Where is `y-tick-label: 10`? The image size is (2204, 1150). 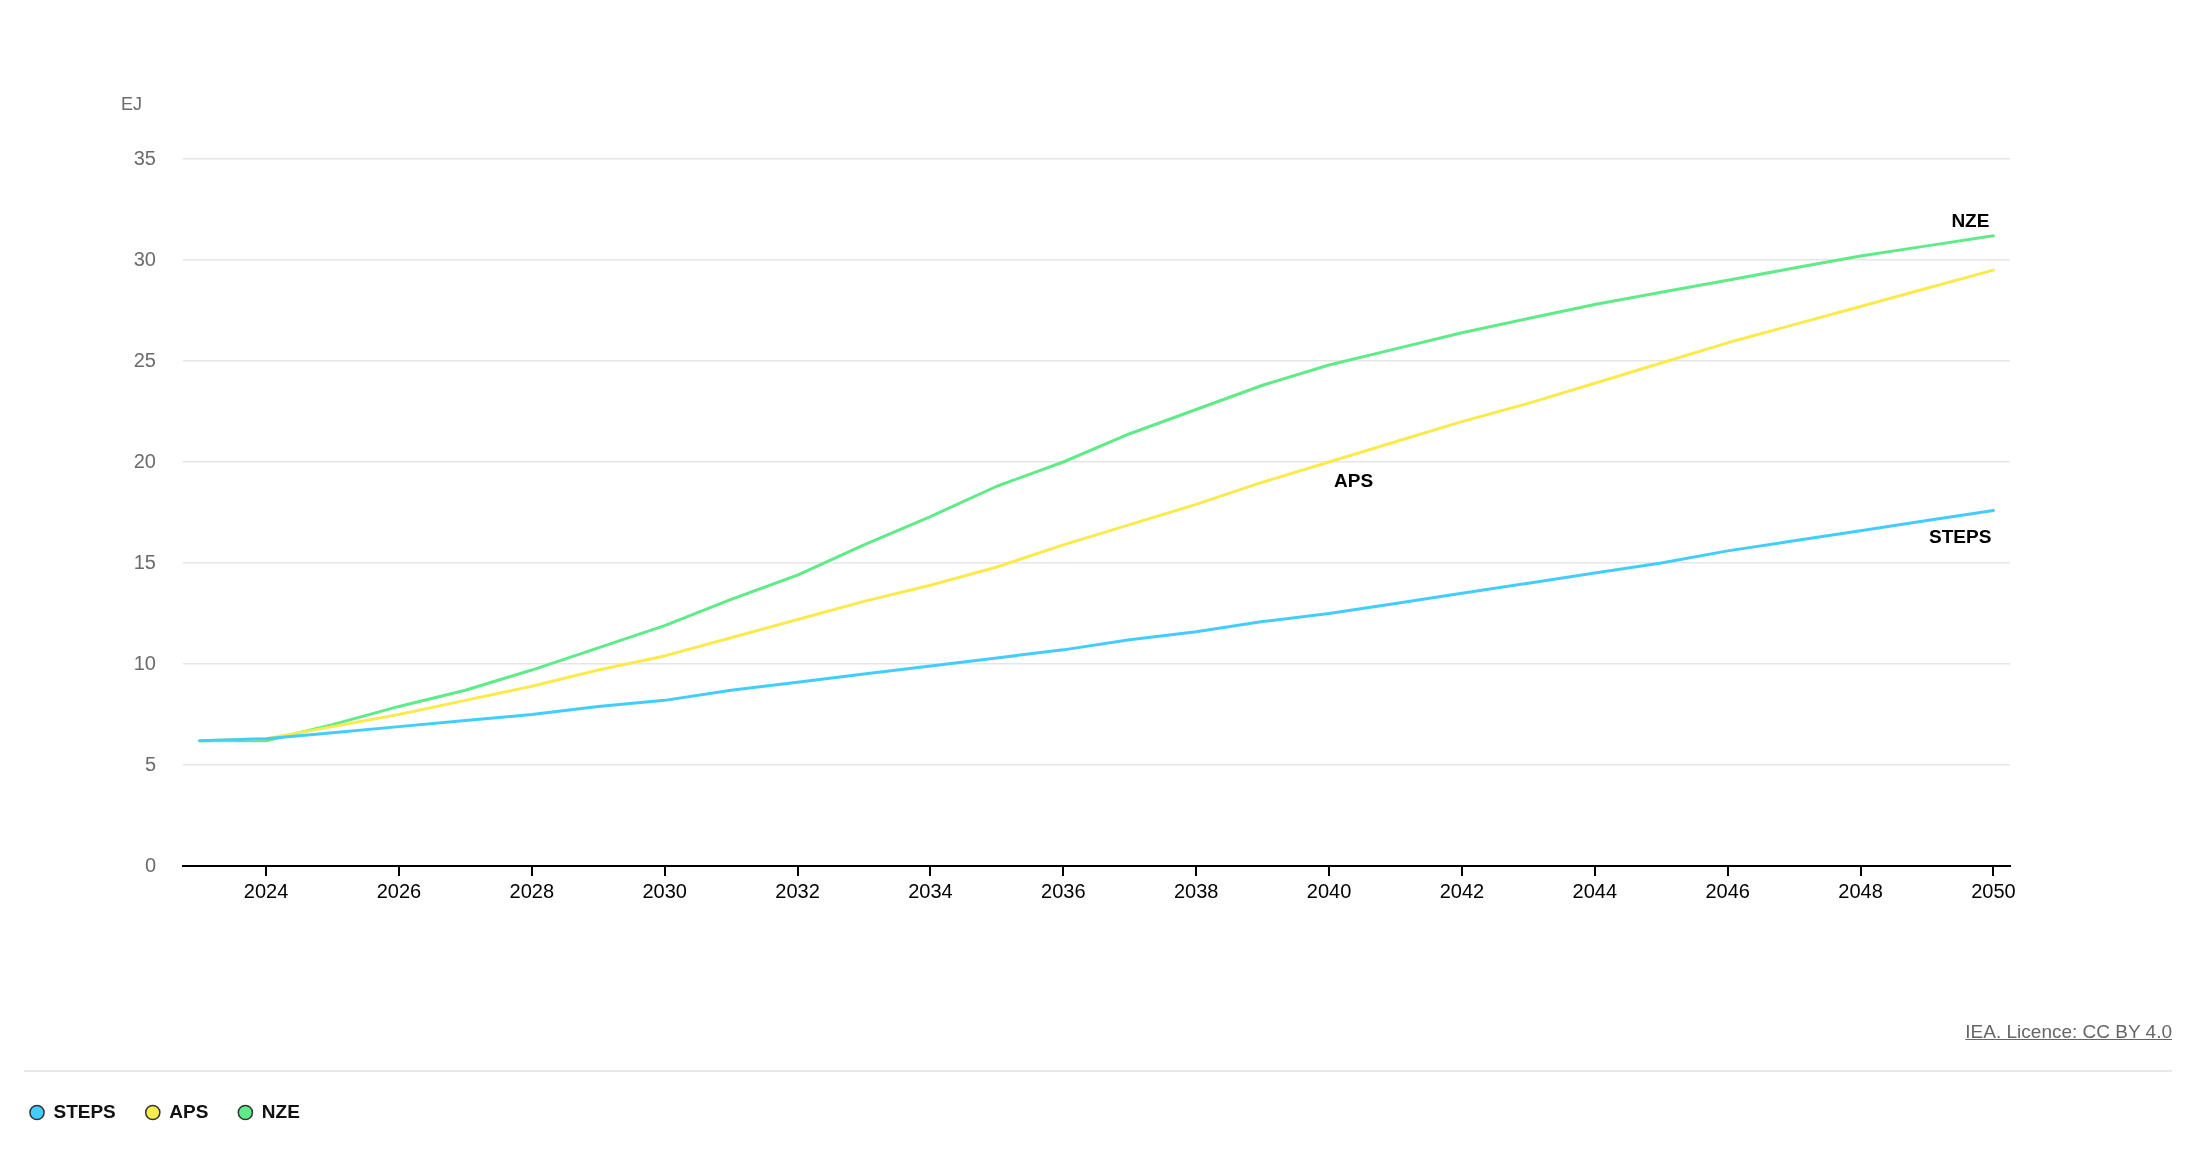
y-tick-label: 10 is located at coordinates (144, 662).